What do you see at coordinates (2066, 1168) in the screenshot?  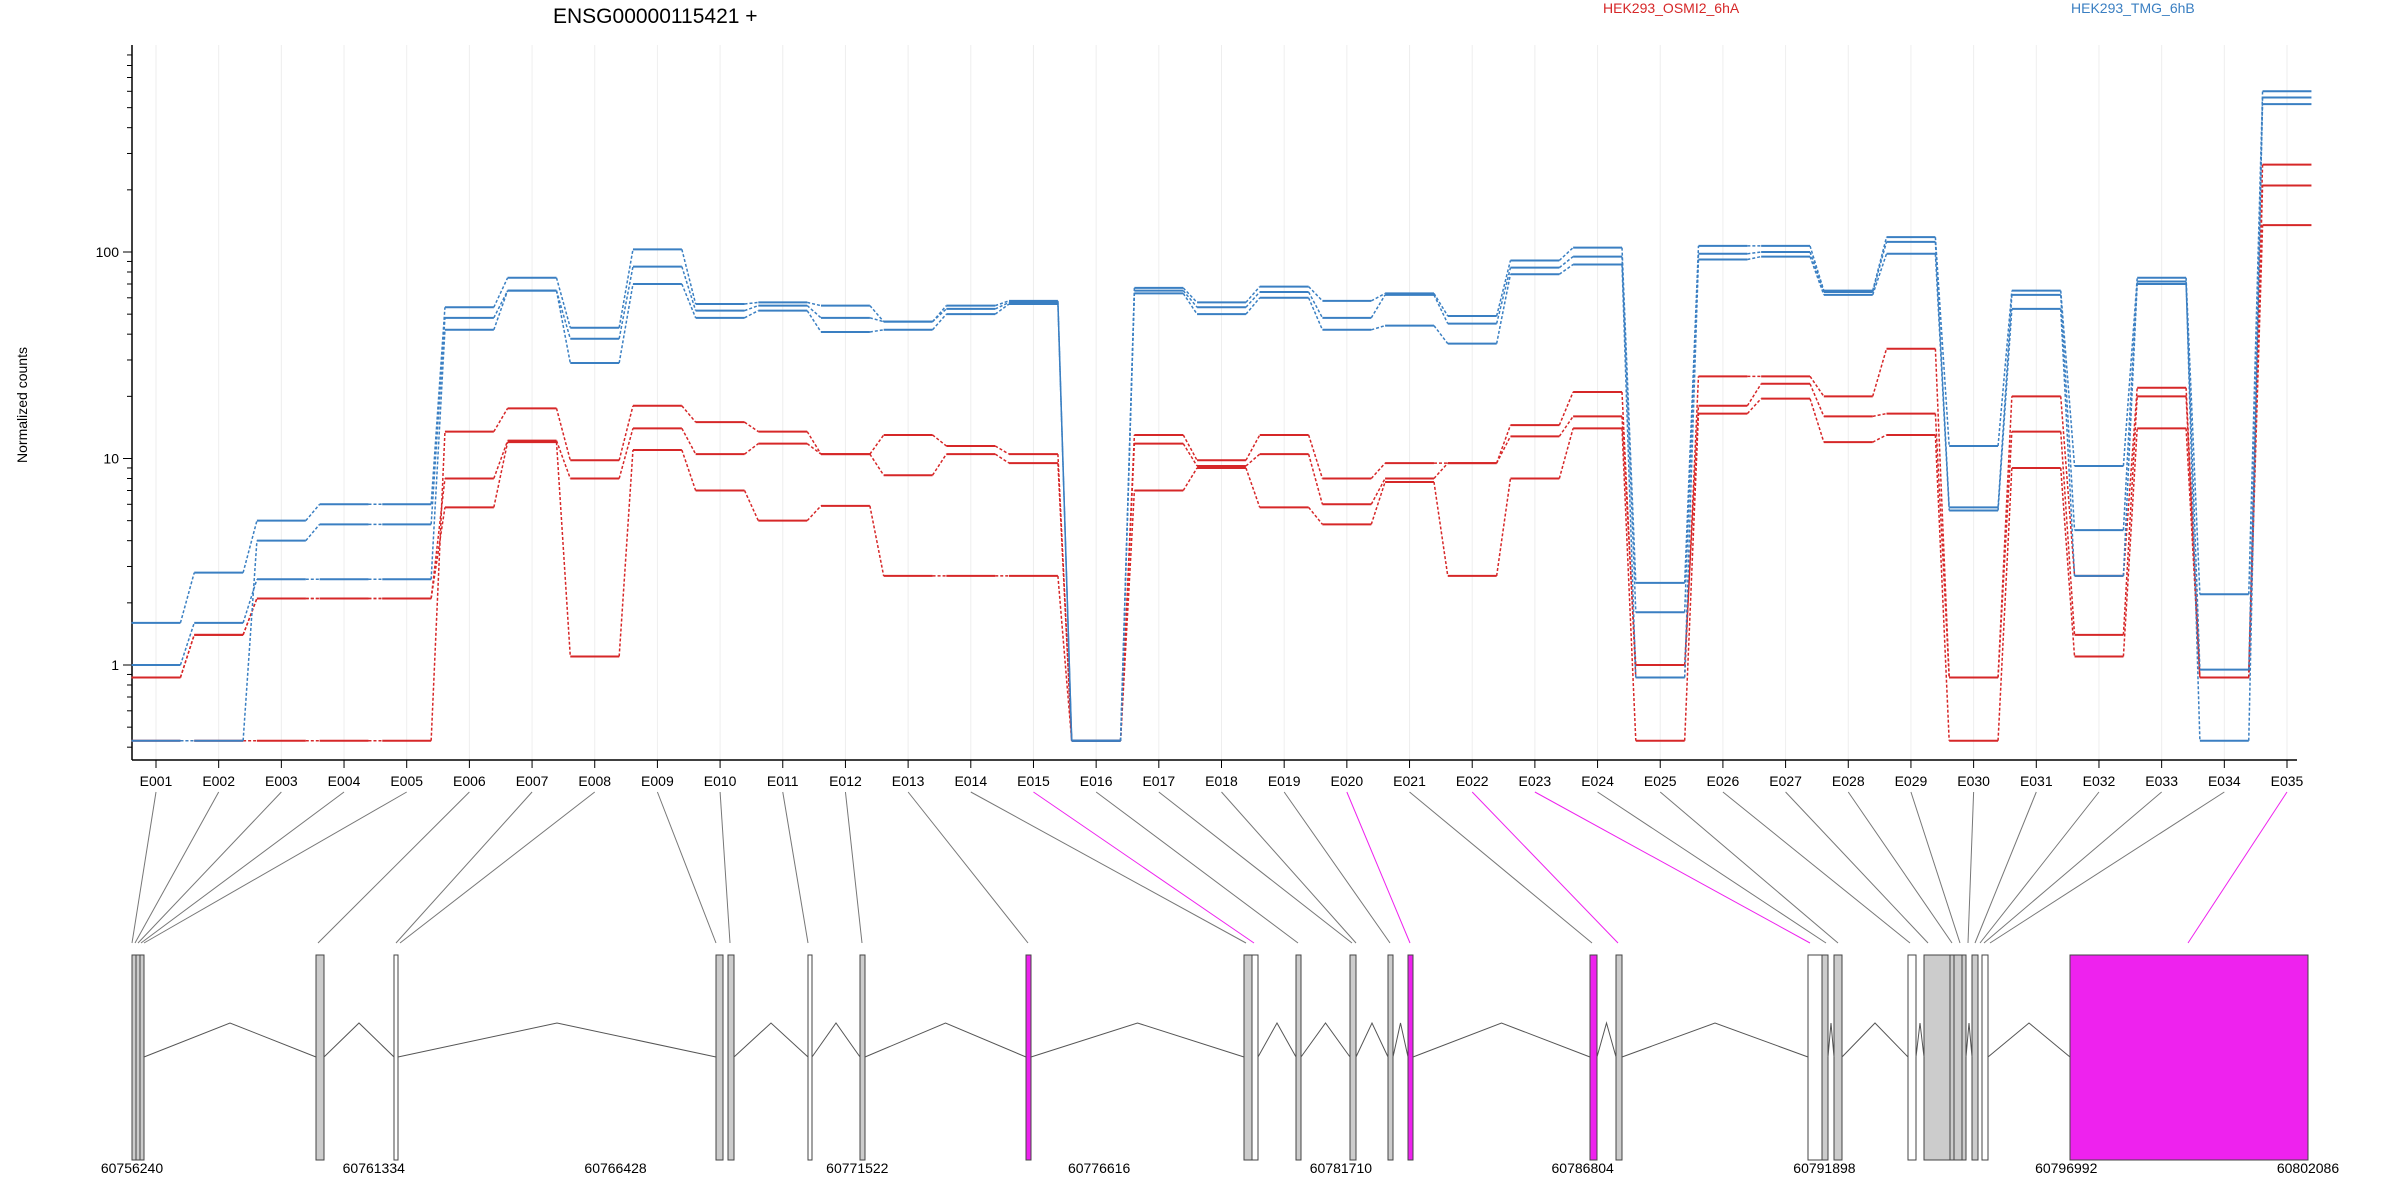 I see `genomic-coordinate-label: 60796992` at bounding box center [2066, 1168].